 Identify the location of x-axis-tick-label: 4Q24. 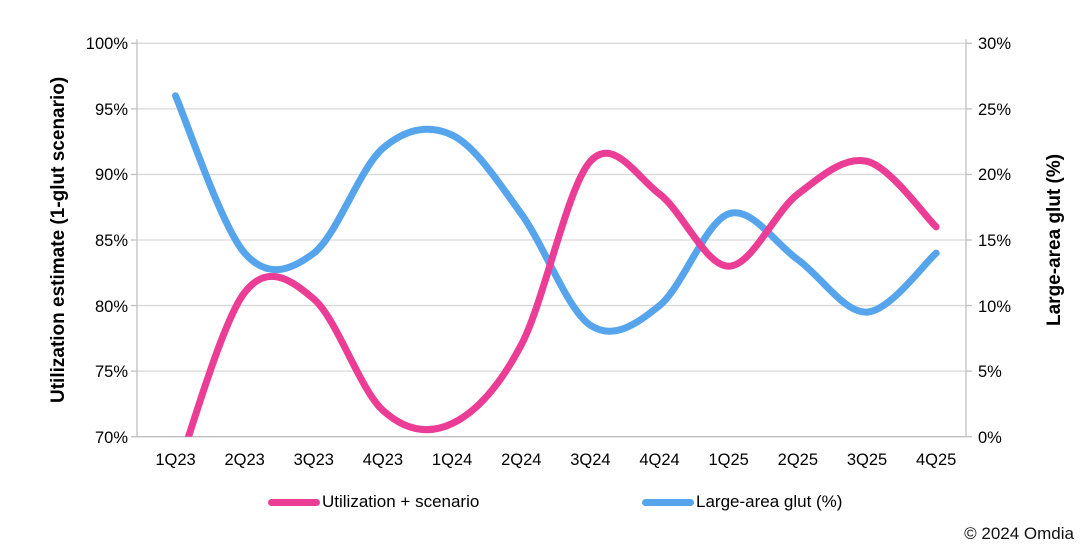
(659, 460).